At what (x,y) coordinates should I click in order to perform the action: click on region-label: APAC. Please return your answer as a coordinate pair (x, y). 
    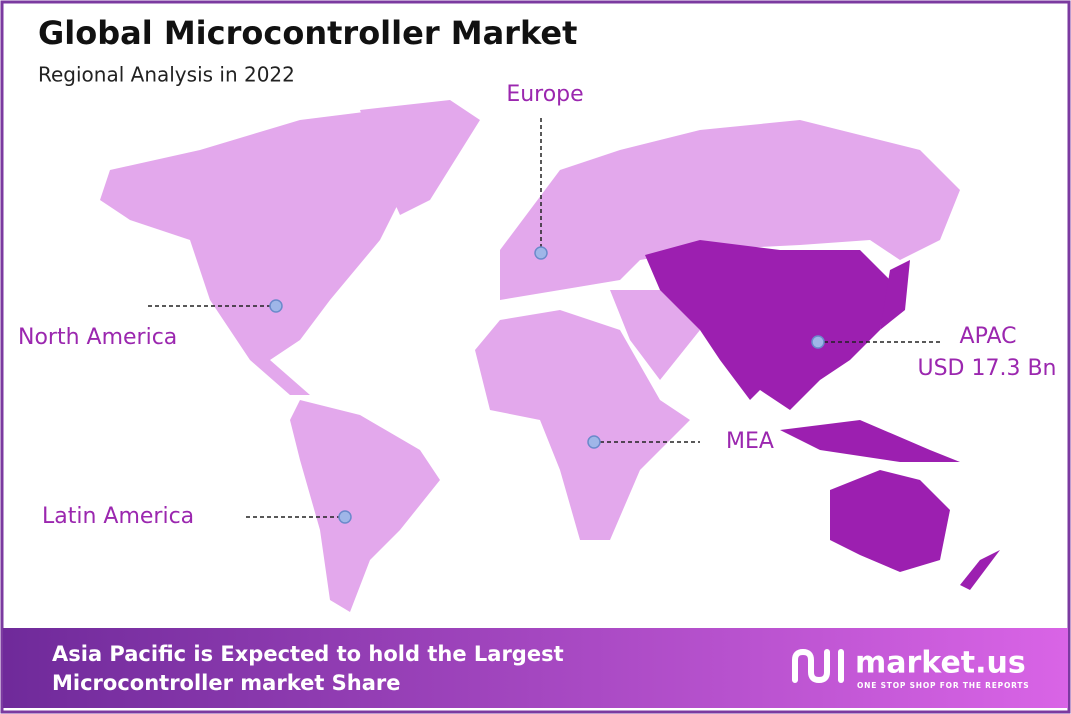
    Looking at the image, I should click on (988, 336).